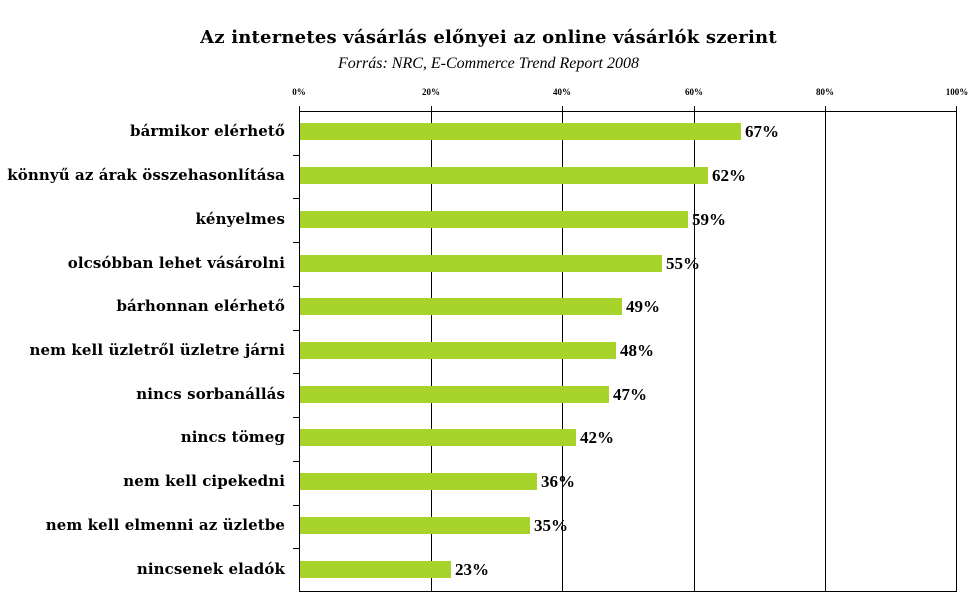 The width and height of the screenshot is (977, 604). I want to click on x-tick-label: 100%, so click(957, 92).